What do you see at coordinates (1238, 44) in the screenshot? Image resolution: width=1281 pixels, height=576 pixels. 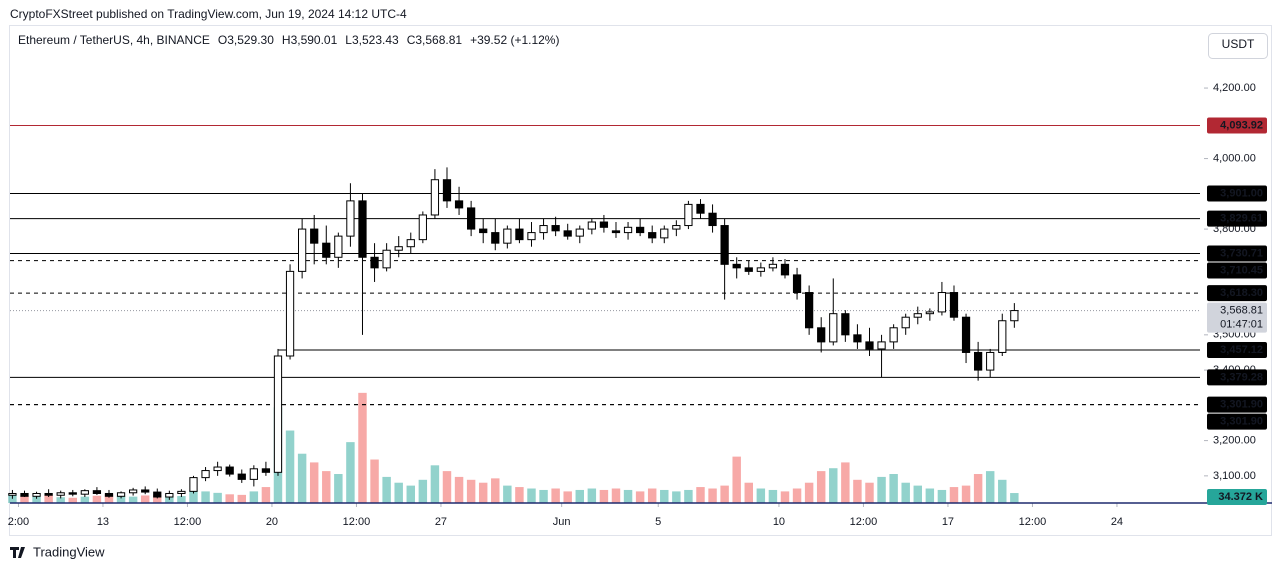 I see `currency-label: USDT` at bounding box center [1238, 44].